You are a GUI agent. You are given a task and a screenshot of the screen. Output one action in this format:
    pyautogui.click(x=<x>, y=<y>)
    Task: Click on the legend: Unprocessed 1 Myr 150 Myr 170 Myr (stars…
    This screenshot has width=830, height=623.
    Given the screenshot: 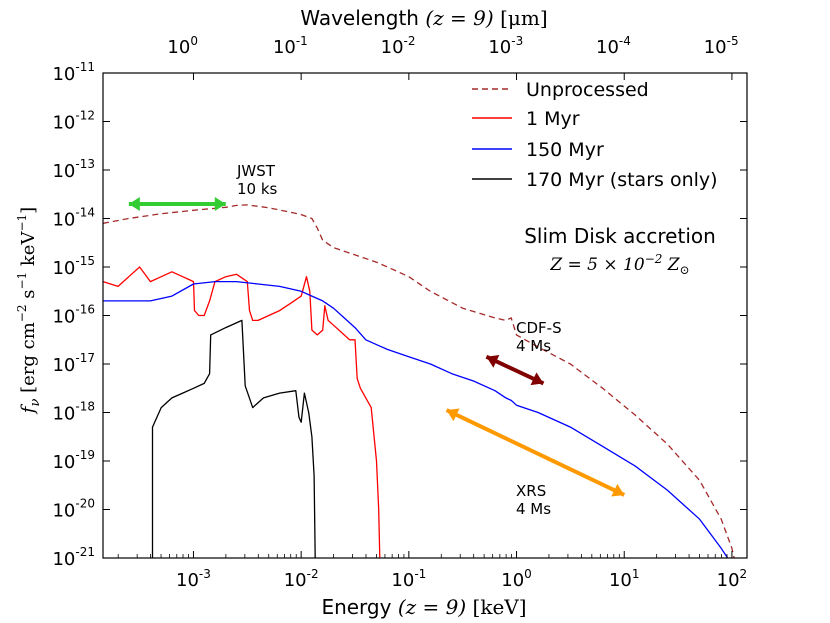 What is the action you would take?
    pyautogui.click(x=595, y=135)
    